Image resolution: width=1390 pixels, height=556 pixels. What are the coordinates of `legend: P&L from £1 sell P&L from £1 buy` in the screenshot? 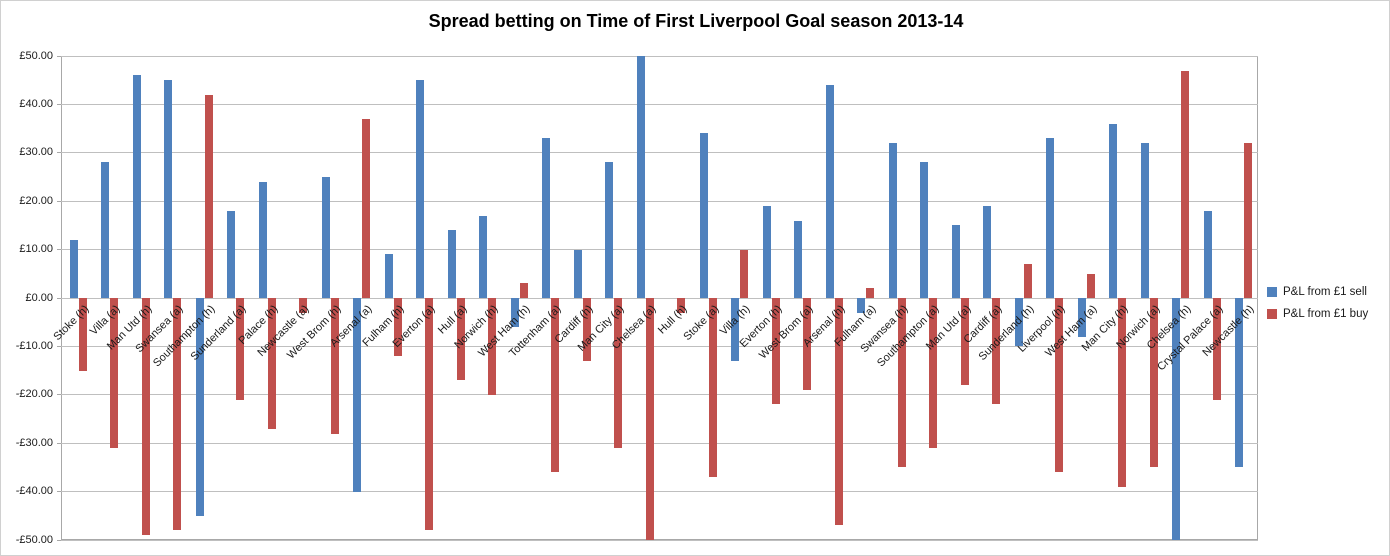 It's located at (1317, 303).